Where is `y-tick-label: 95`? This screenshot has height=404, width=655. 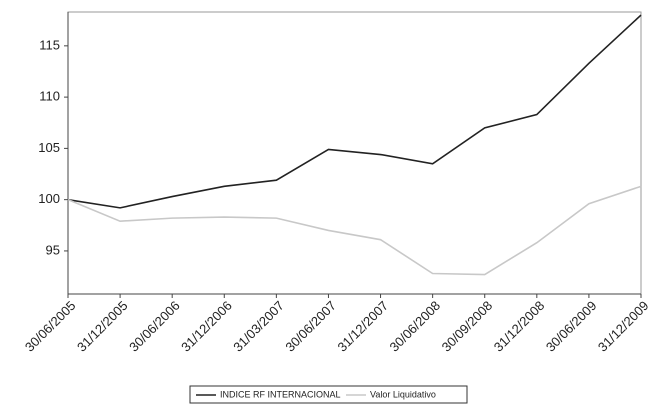 y-tick-label: 95 is located at coordinates (53, 249).